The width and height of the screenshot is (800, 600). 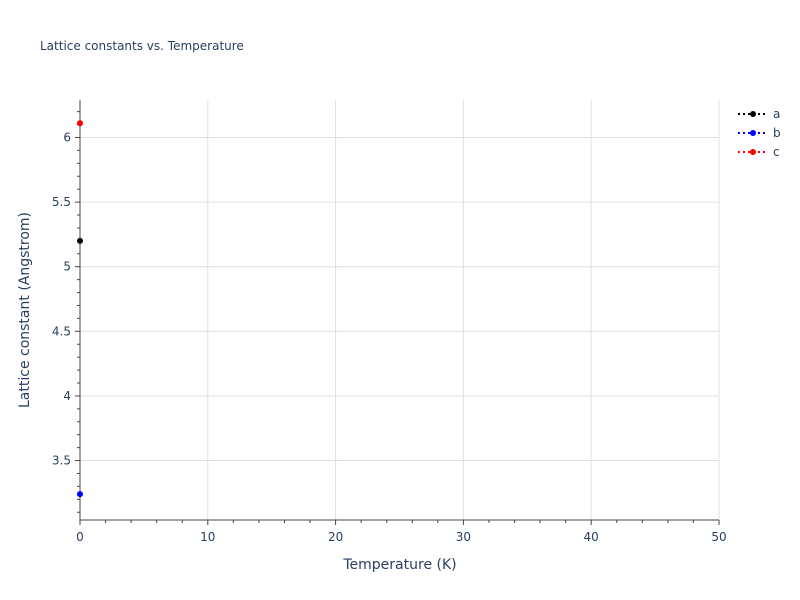 What do you see at coordinates (777, 133) in the screenshot?
I see `legend-label-b: b` at bounding box center [777, 133].